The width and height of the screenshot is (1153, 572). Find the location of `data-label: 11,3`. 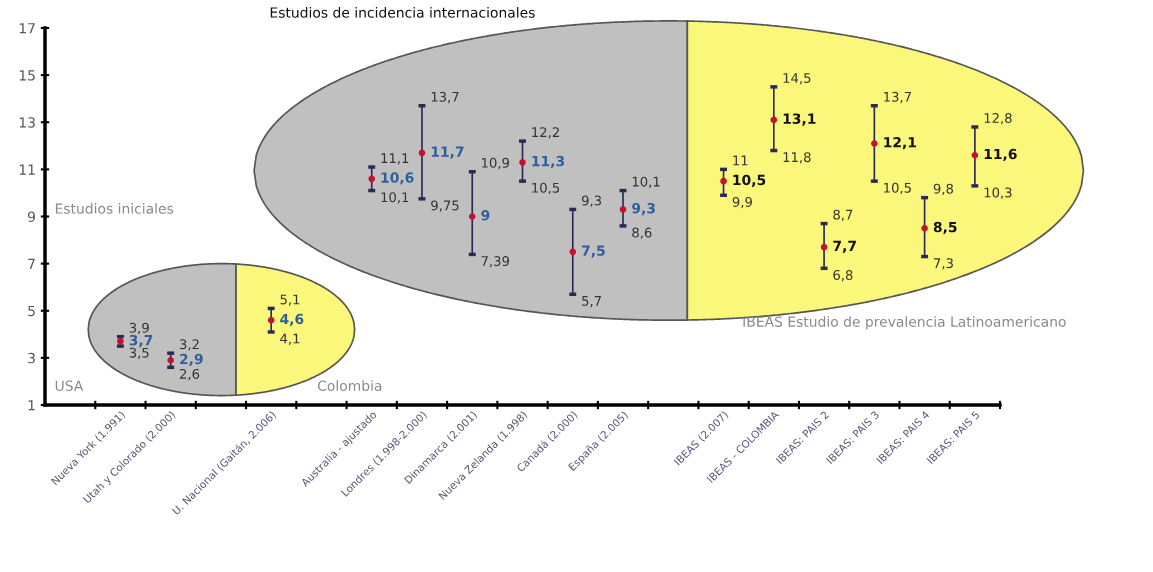

data-label: 11,3 is located at coordinates (548, 162).